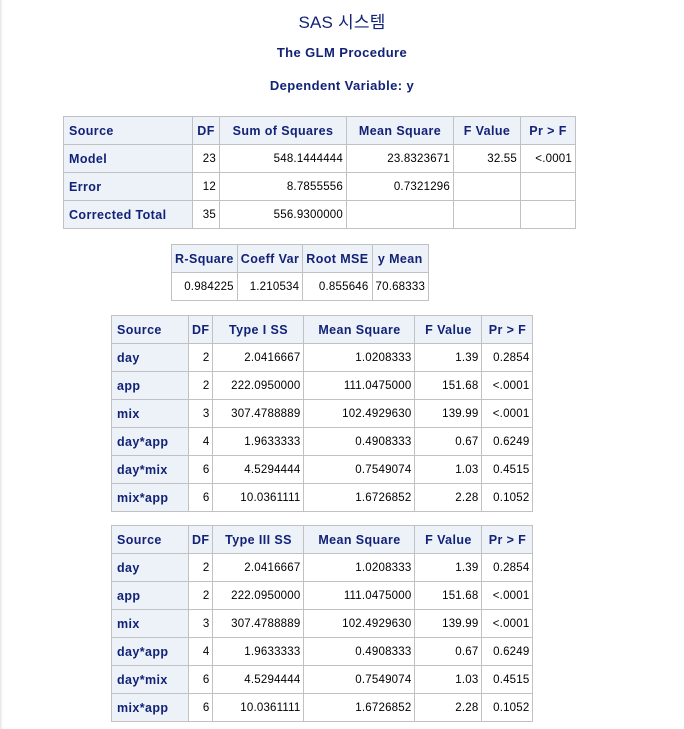 Image resolution: width=684 pixels, height=729 pixels. Describe the element at coordinates (150, 679) in the screenshot. I see `row-label: day*mix` at that location.